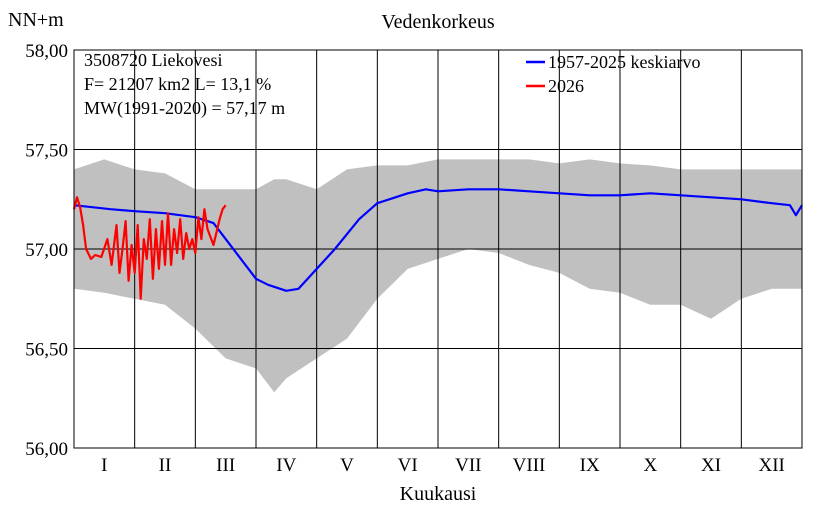 The image size is (840, 520). I want to click on station-info-line: MW(1991-2020) = 57,17 m, so click(184, 108).